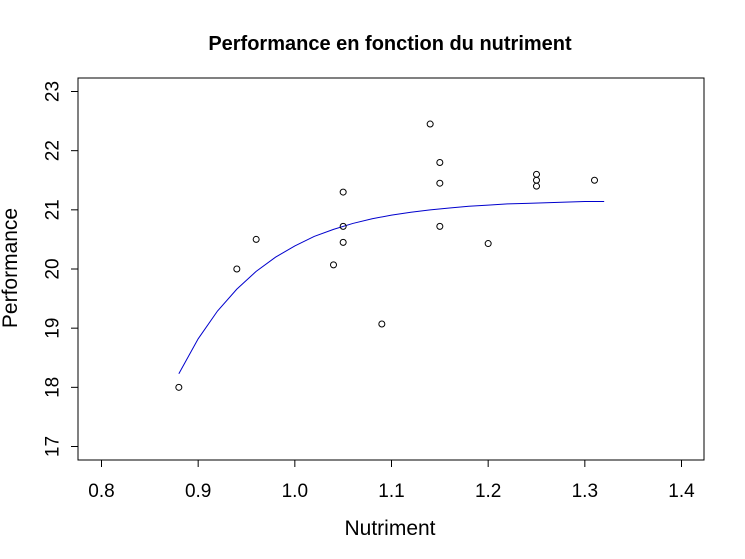 The image size is (745, 559). What do you see at coordinates (53, 268) in the screenshot?
I see `y-tick-label: 20` at bounding box center [53, 268].